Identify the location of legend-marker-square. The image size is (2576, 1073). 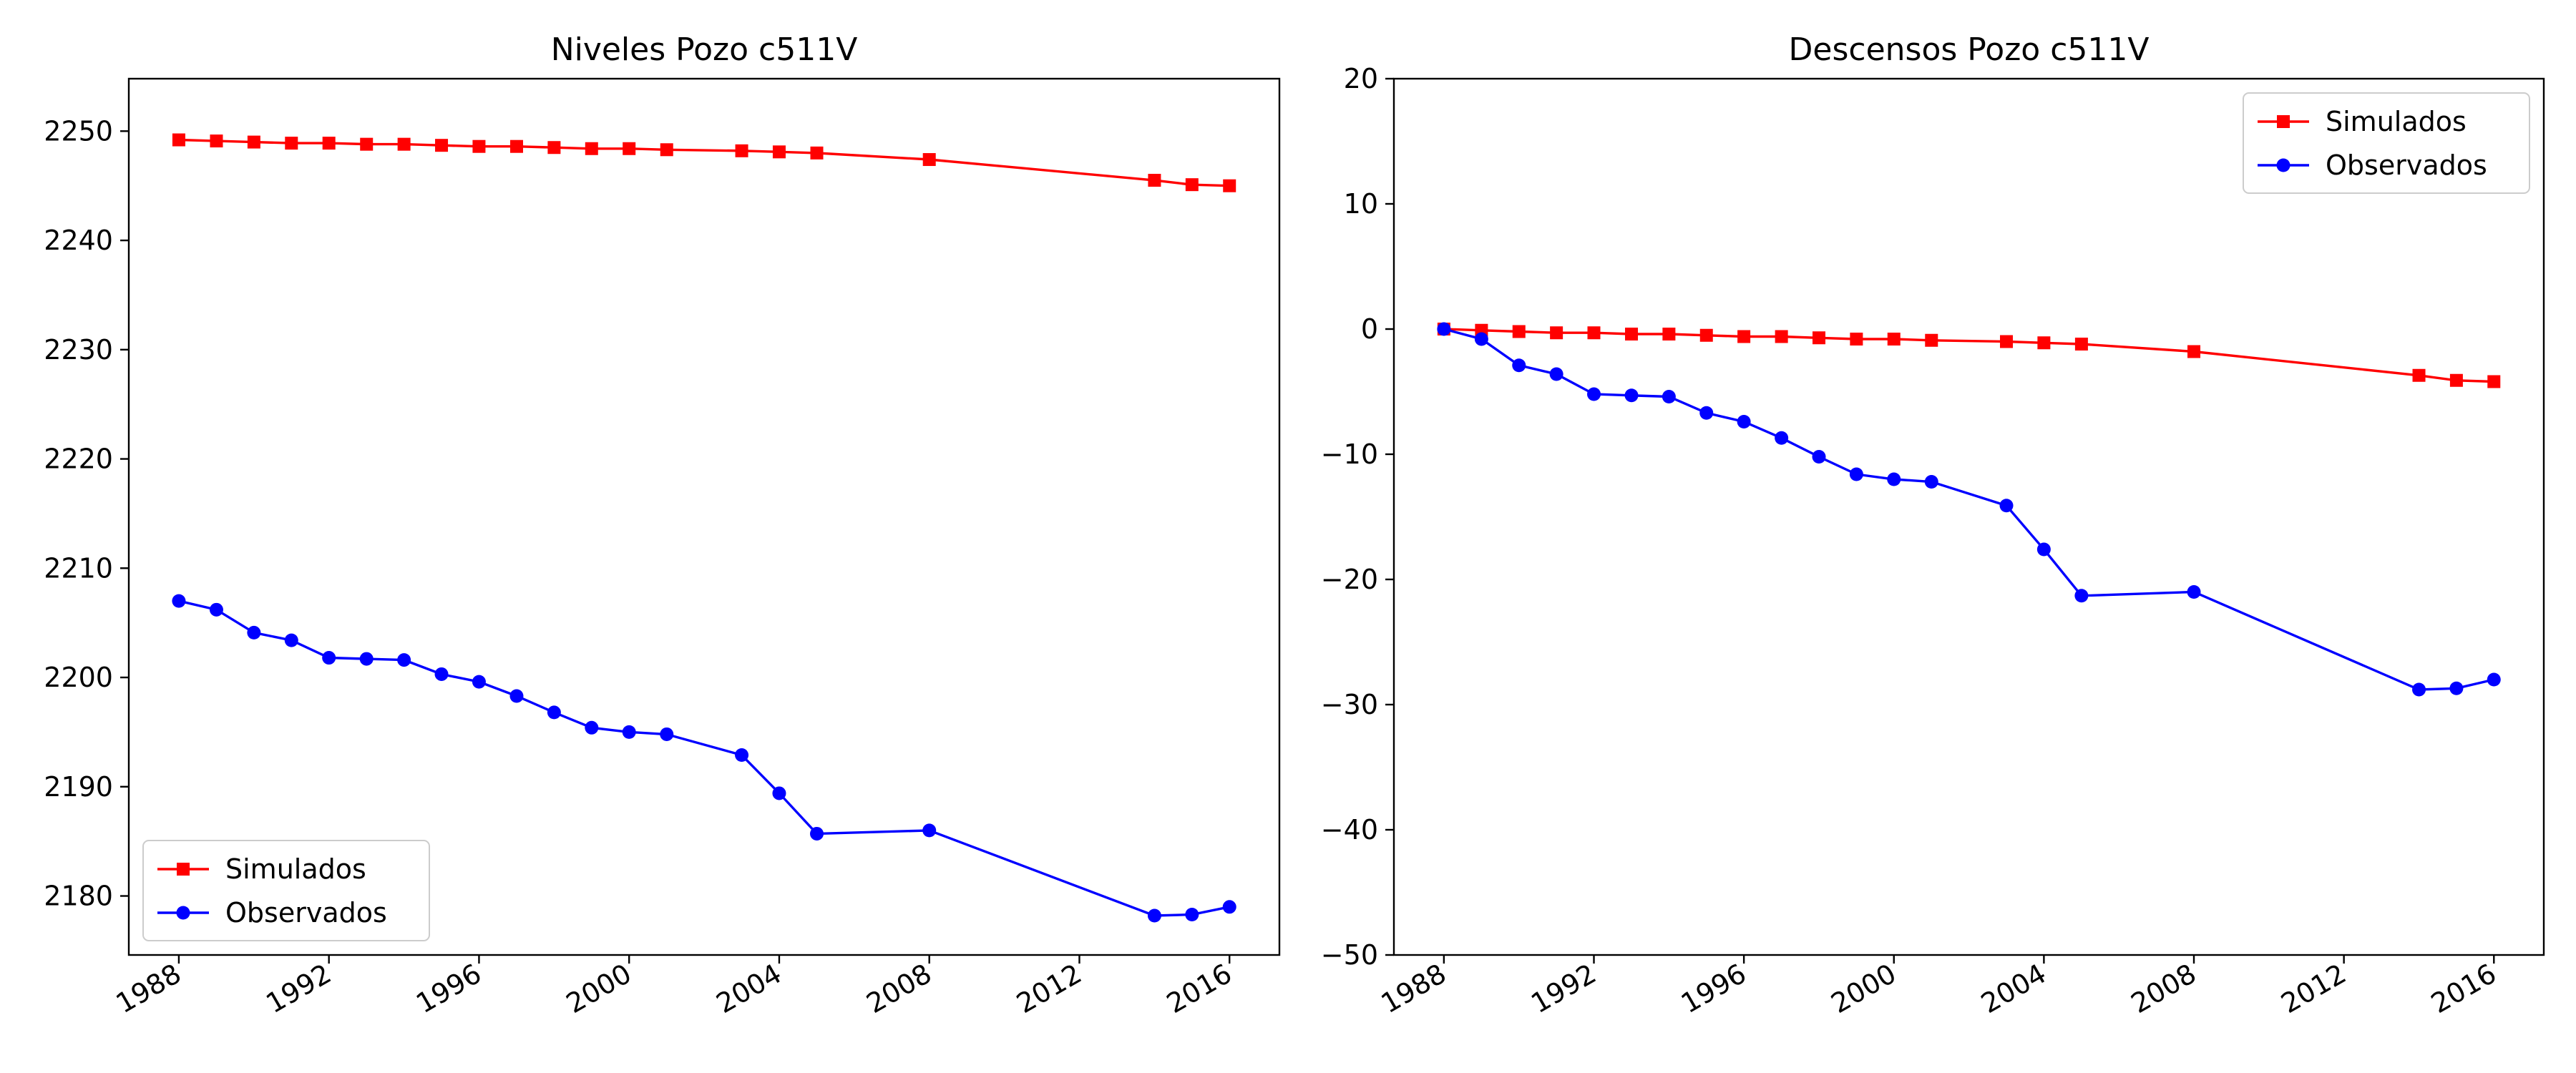
(2283, 121).